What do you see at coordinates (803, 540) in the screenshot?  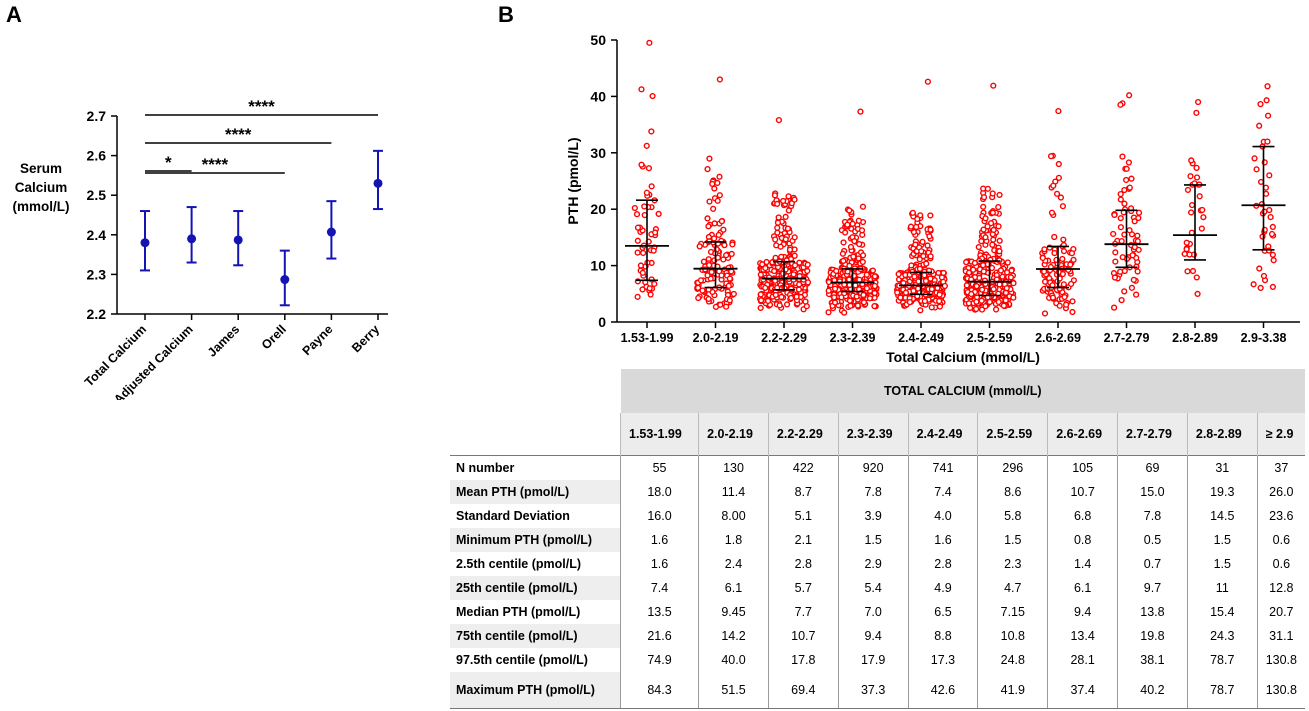 I see `table-cell: 2.1` at bounding box center [803, 540].